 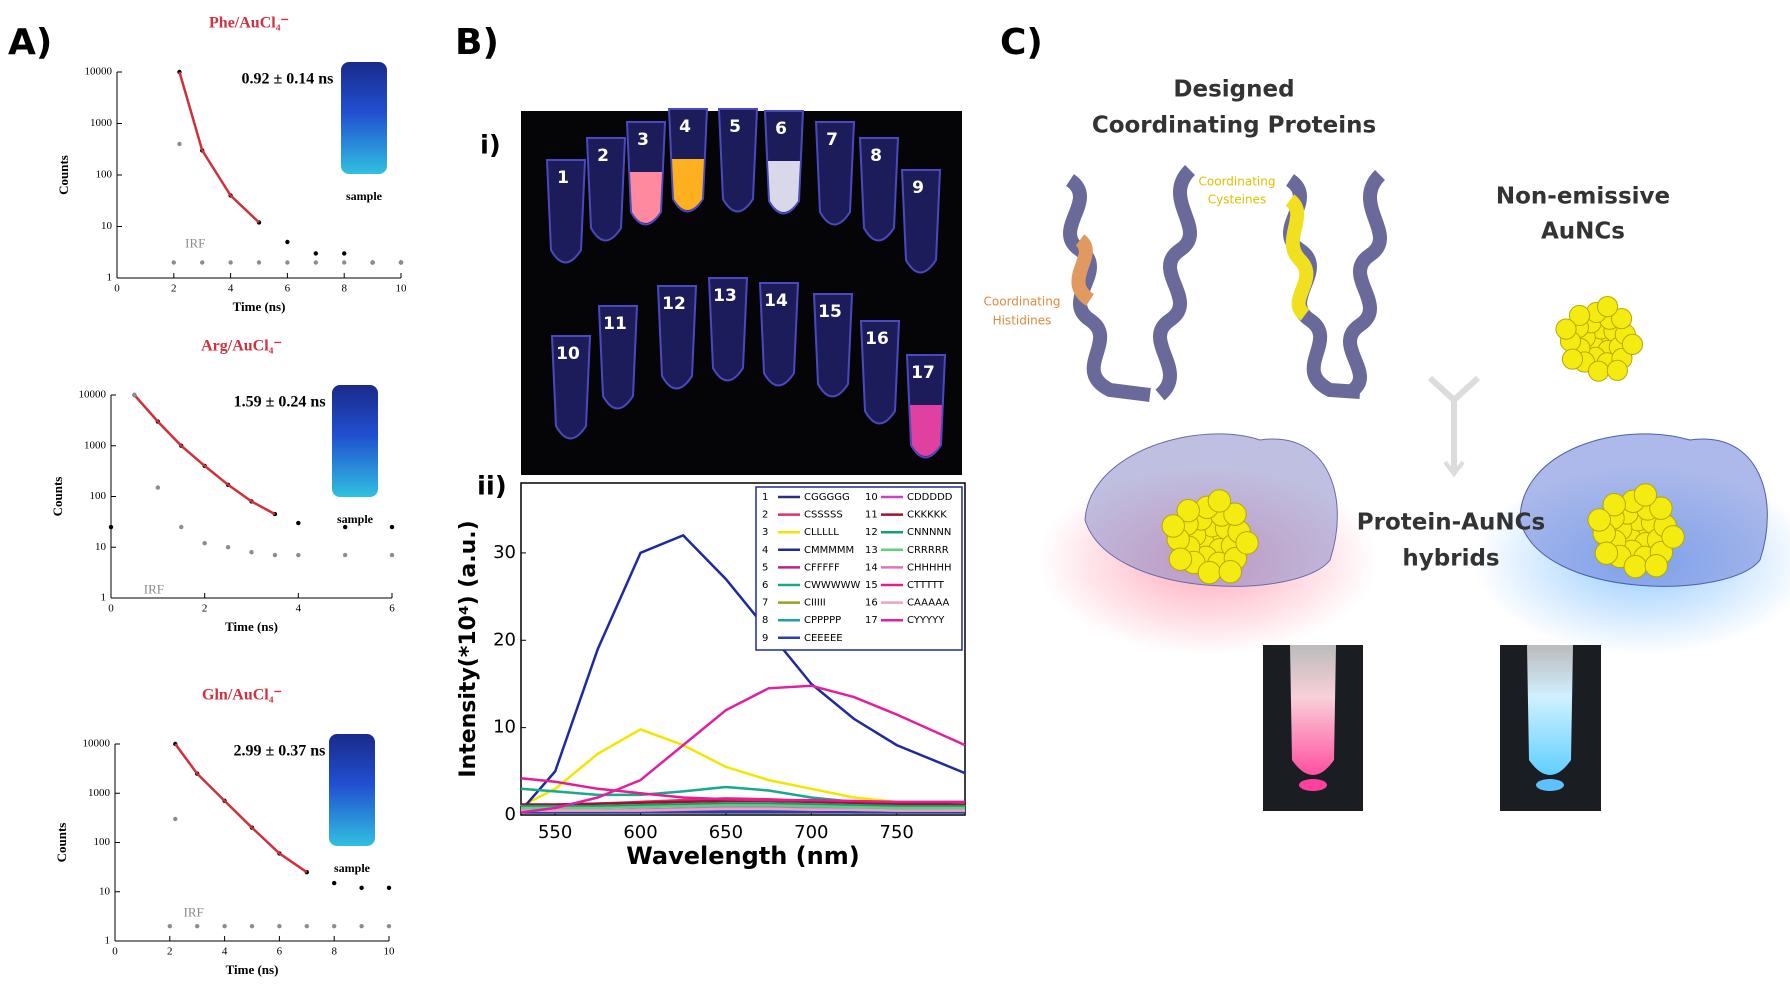 I want to click on x-tick-label: 650, so click(x=726, y=832).